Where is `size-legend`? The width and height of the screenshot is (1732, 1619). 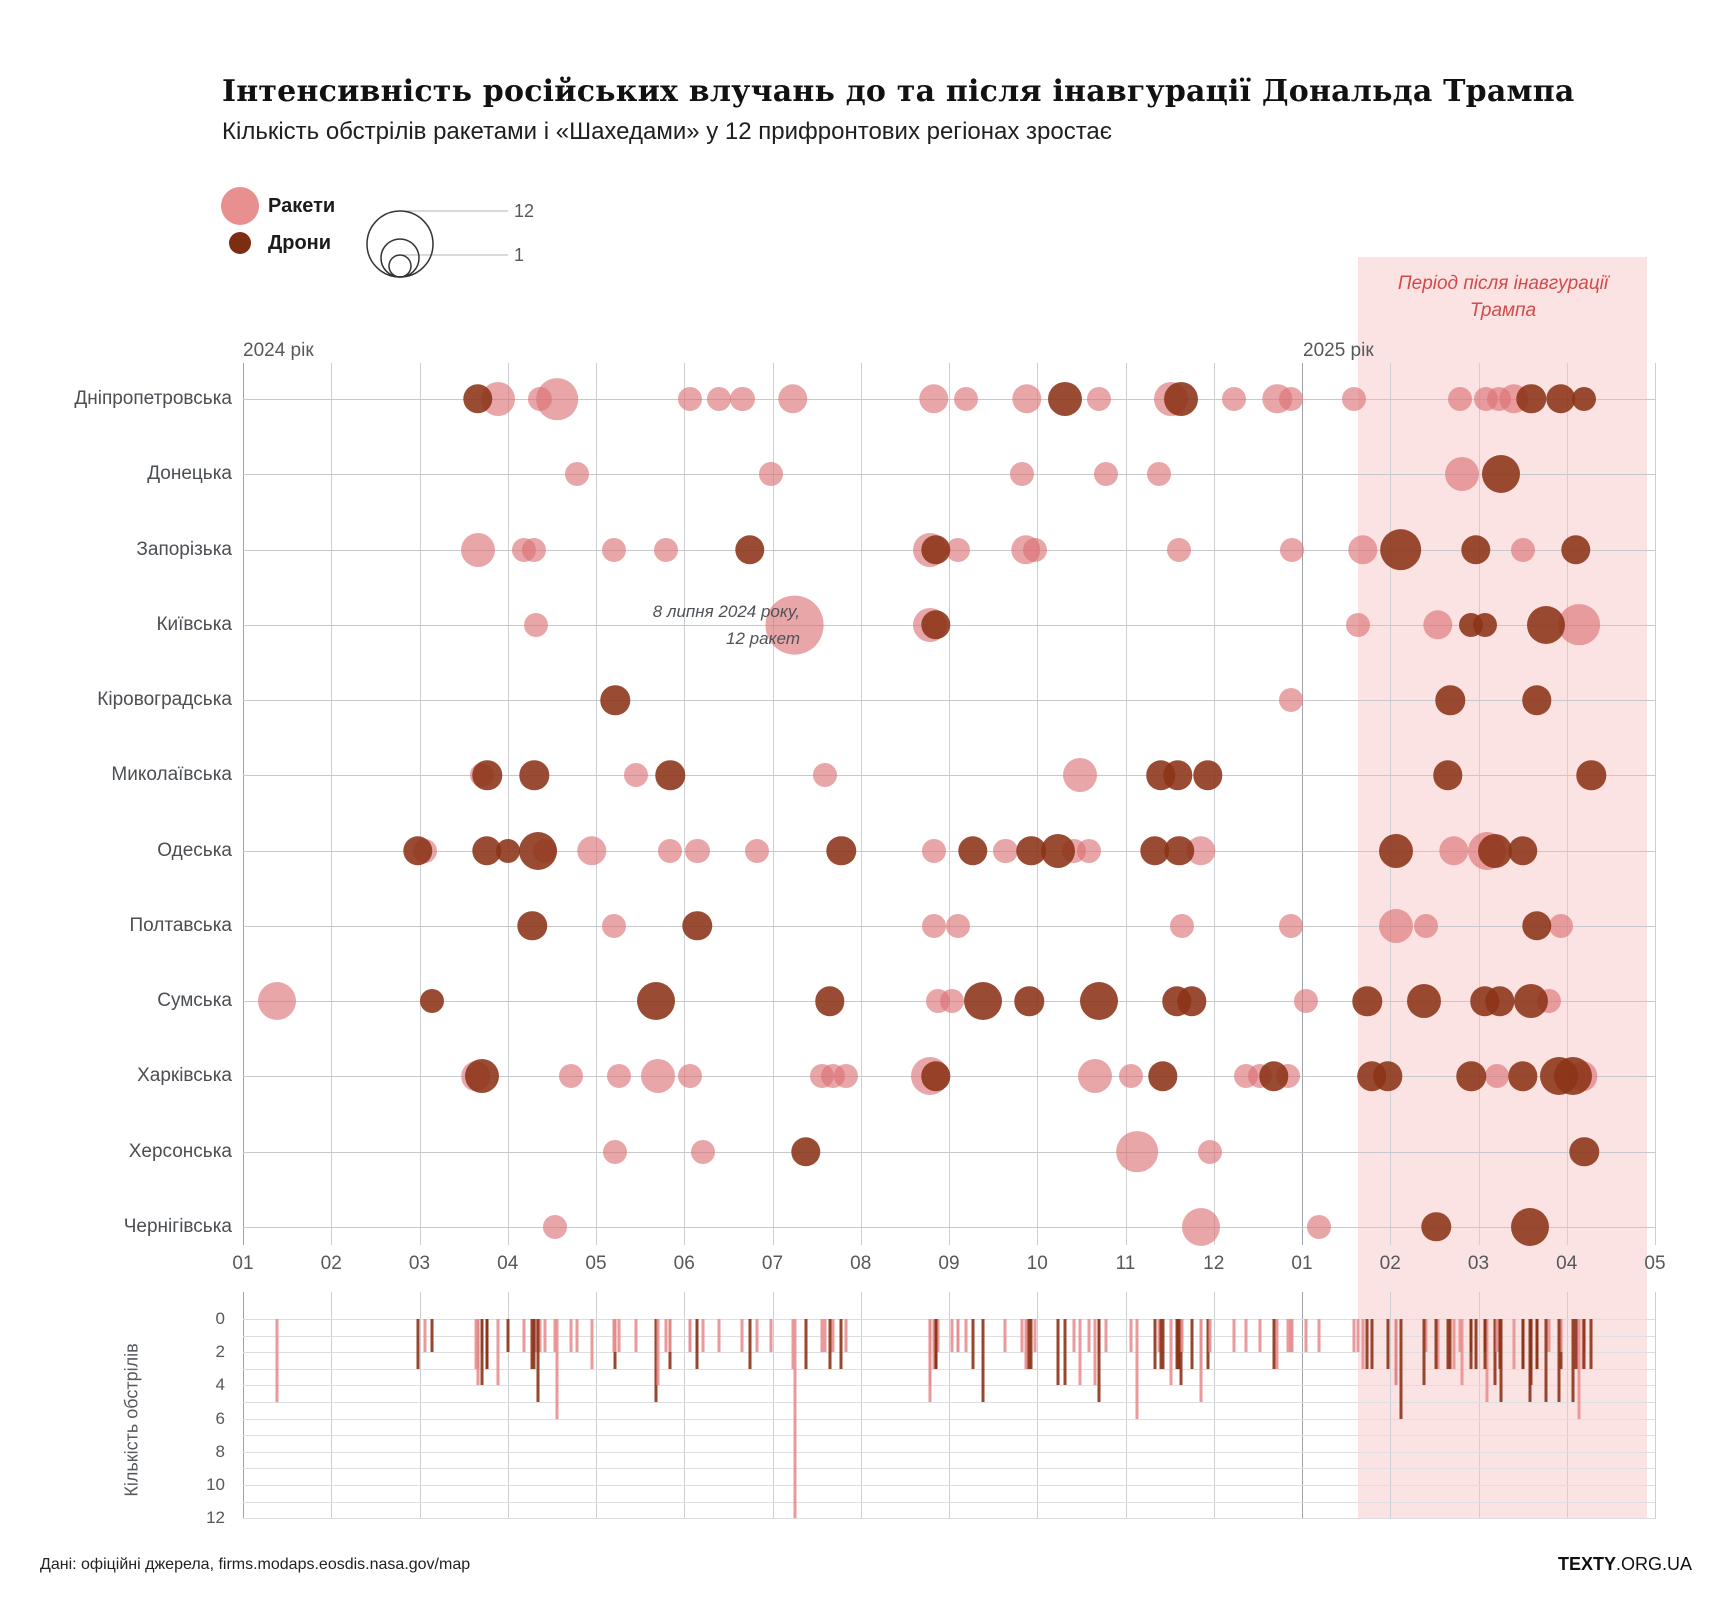
size-legend is located at coordinates (437, 244).